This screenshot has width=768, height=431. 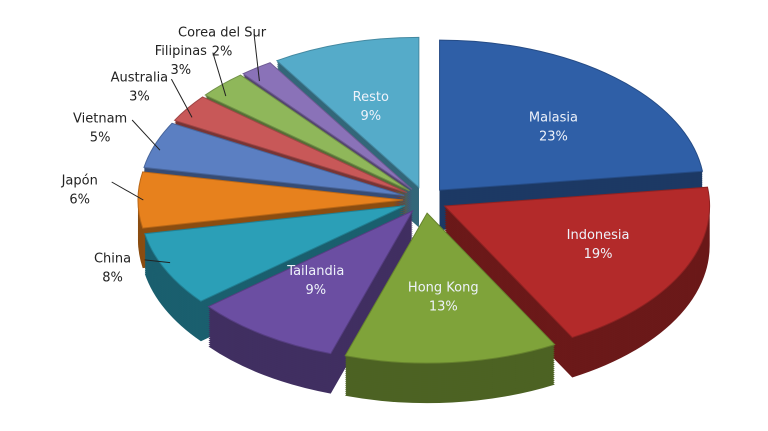 I want to click on value-label: 23%, so click(x=553, y=136).